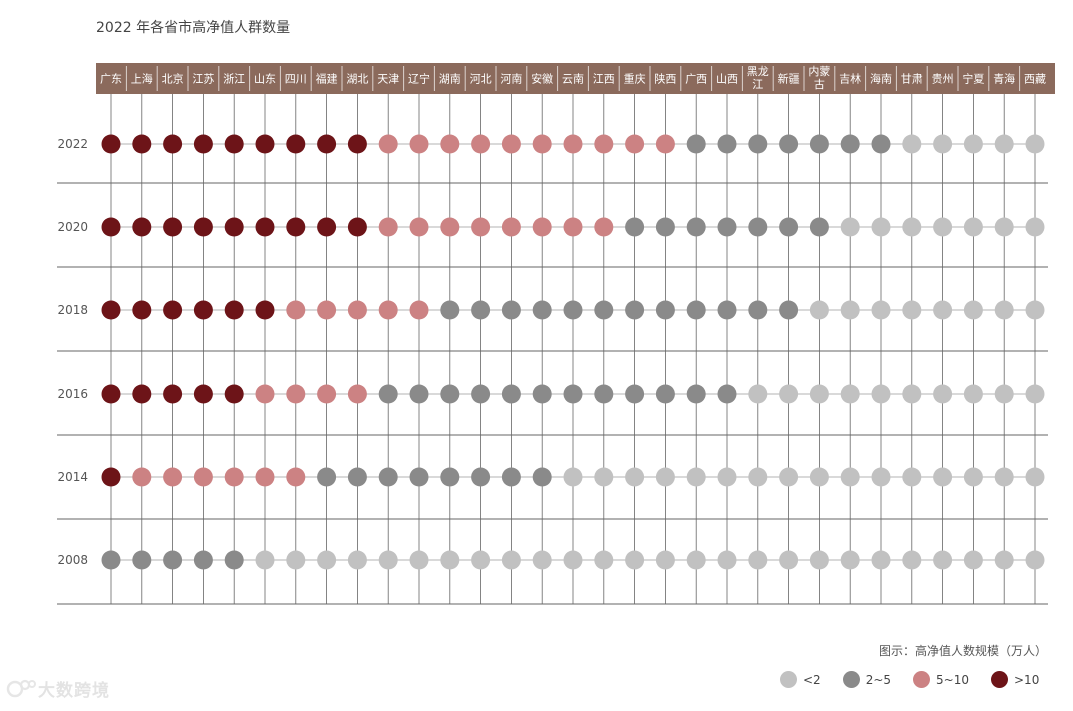 The height and width of the screenshot is (711, 1073). What do you see at coordinates (812, 679) in the screenshot?
I see `legend-label: <2` at bounding box center [812, 679].